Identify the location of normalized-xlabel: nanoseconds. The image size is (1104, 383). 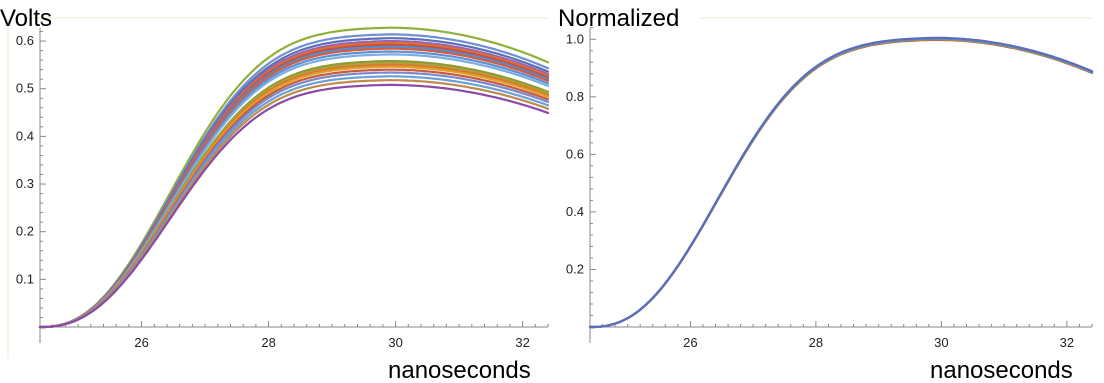
(1001, 370).